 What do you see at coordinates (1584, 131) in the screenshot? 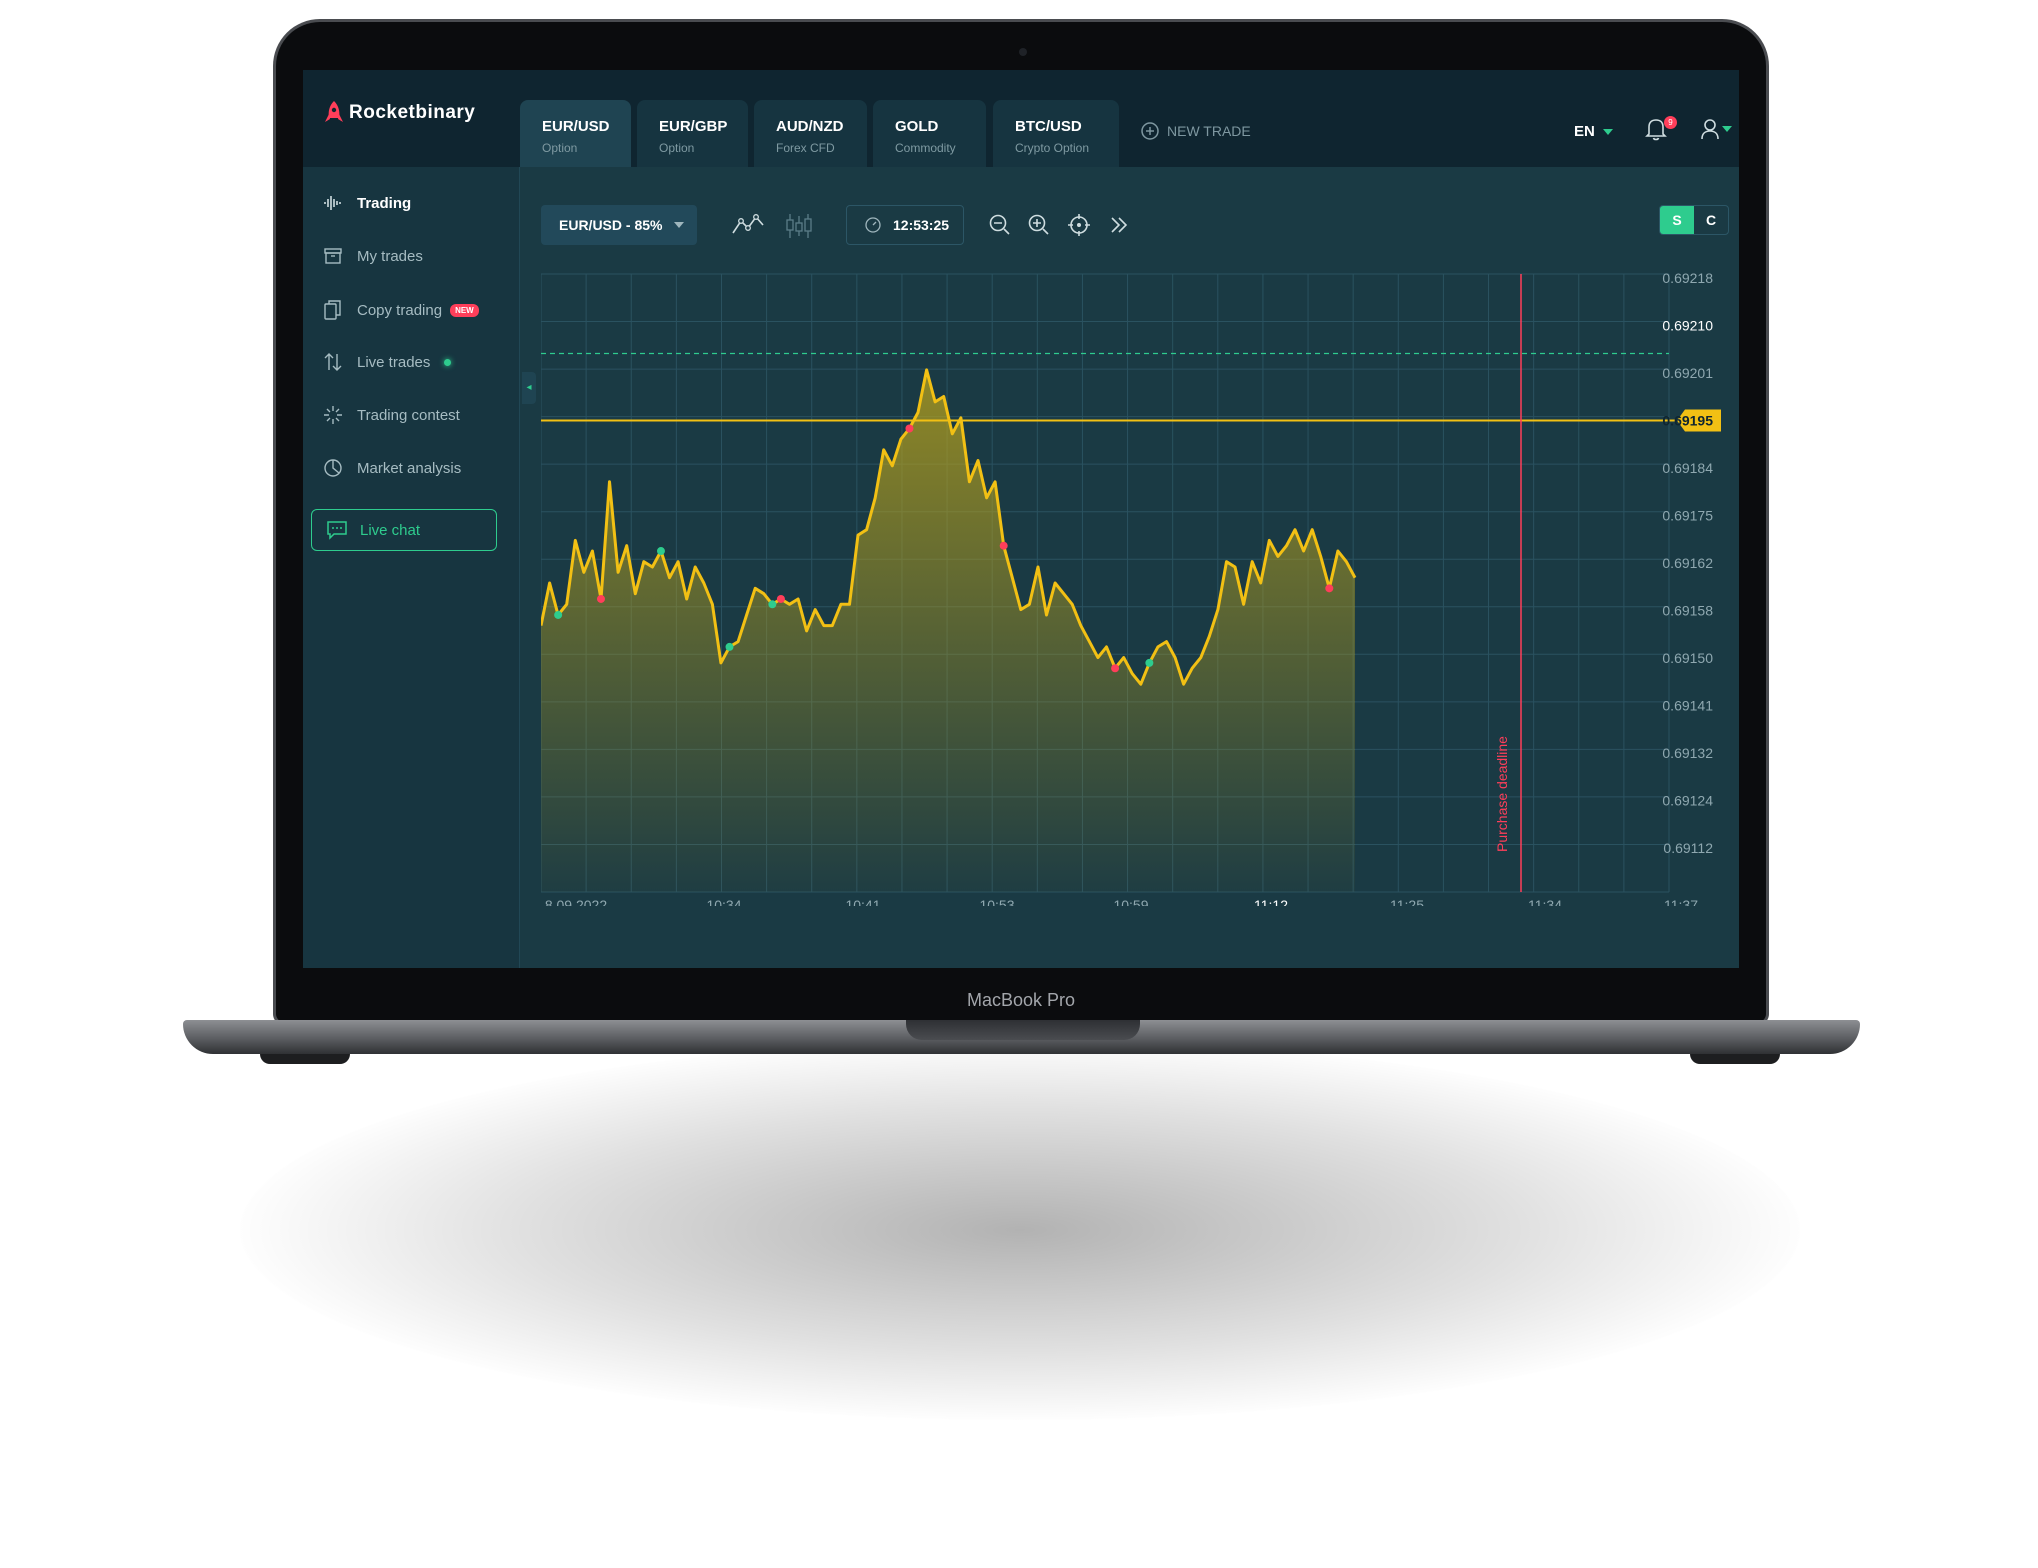
I see `language-label: EN` at bounding box center [1584, 131].